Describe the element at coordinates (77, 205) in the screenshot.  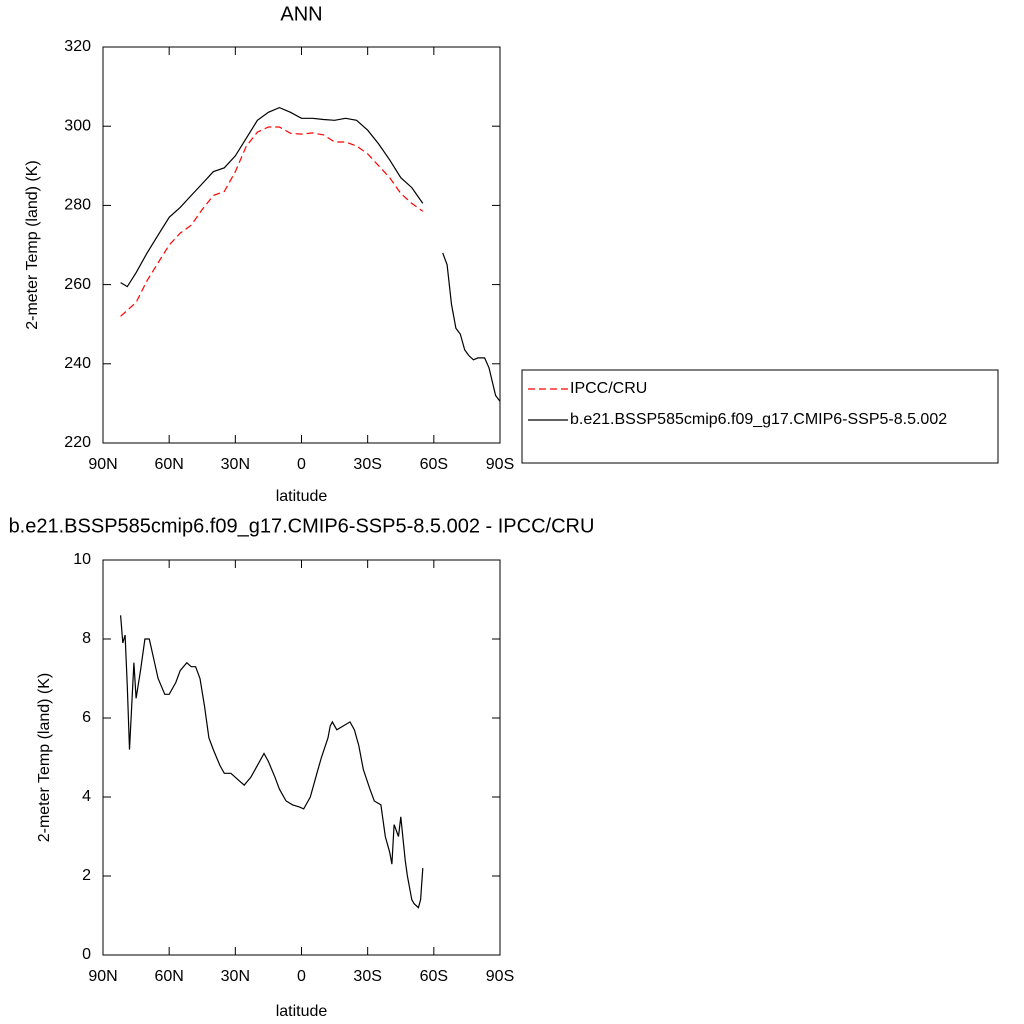
I see `y-tick-label: 280` at that location.